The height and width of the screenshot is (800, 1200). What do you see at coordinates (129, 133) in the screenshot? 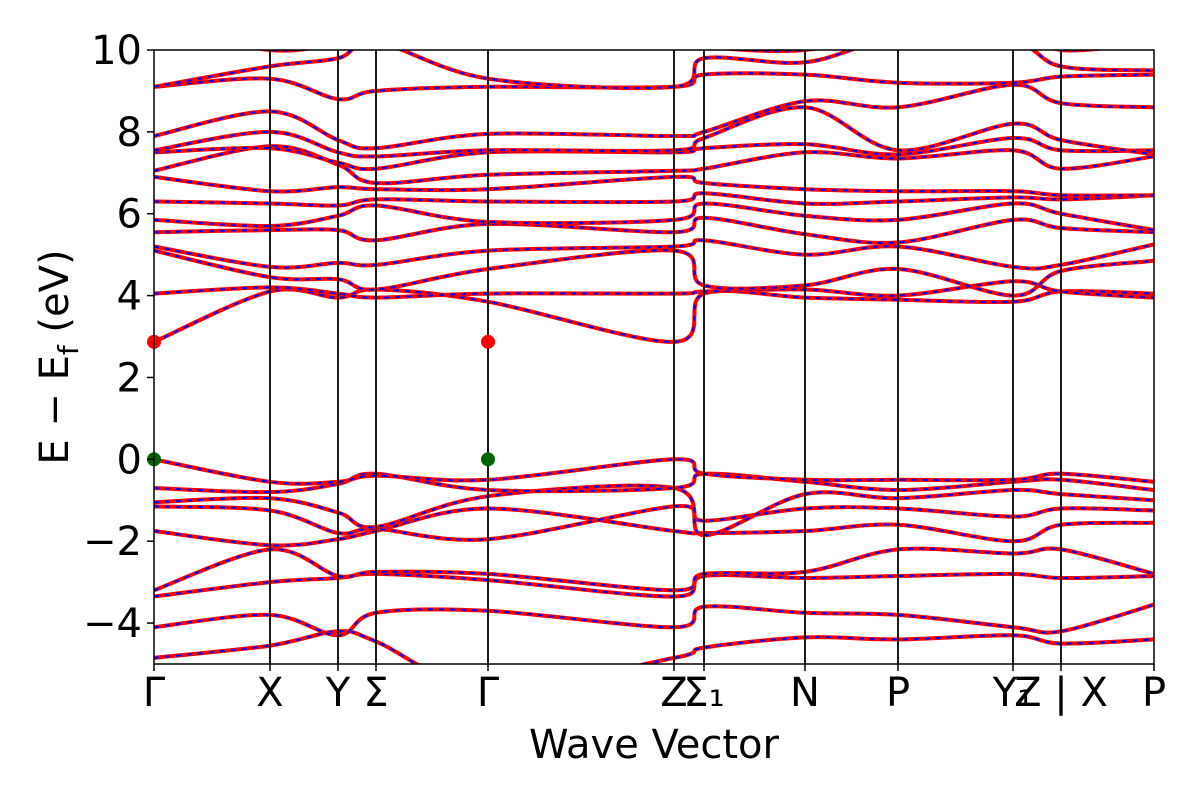
I see `y-tick-label: 8` at bounding box center [129, 133].